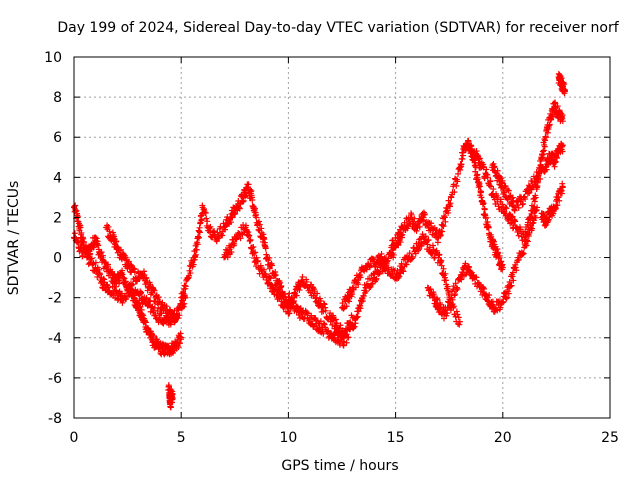 The width and height of the screenshot is (640, 480). What do you see at coordinates (503, 438) in the screenshot?
I see `x-tick-label: 20` at bounding box center [503, 438].